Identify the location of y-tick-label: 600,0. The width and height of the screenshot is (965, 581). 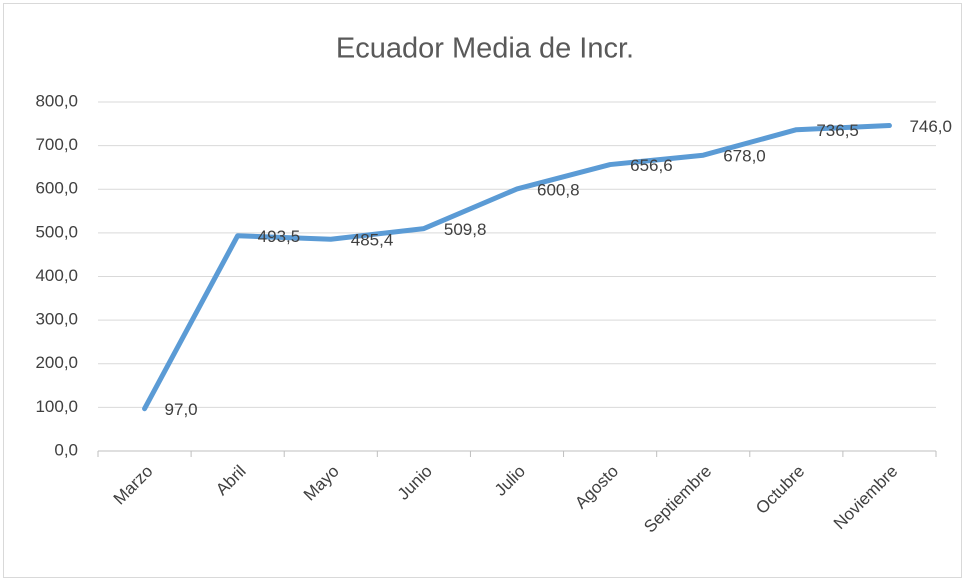
(56, 188).